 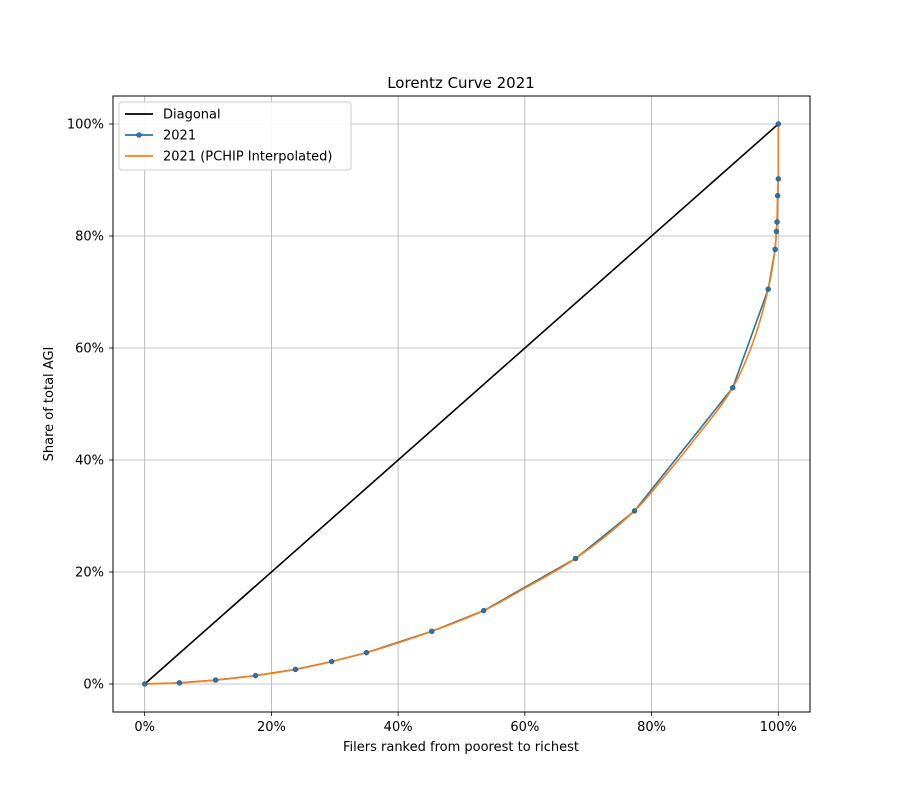 What do you see at coordinates (144, 727) in the screenshot?
I see `x-tick-label: 0%` at bounding box center [144, 727].